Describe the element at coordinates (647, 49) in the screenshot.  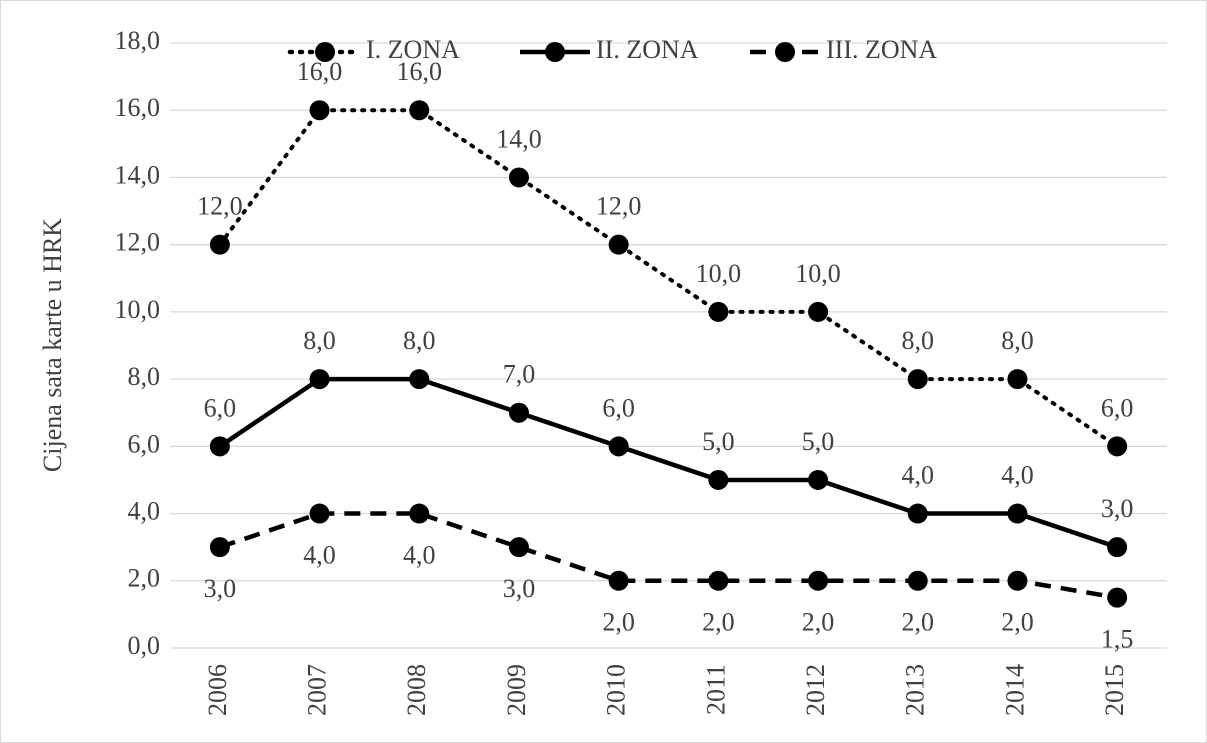
I see `legend-label: II. ZONA` at that location.